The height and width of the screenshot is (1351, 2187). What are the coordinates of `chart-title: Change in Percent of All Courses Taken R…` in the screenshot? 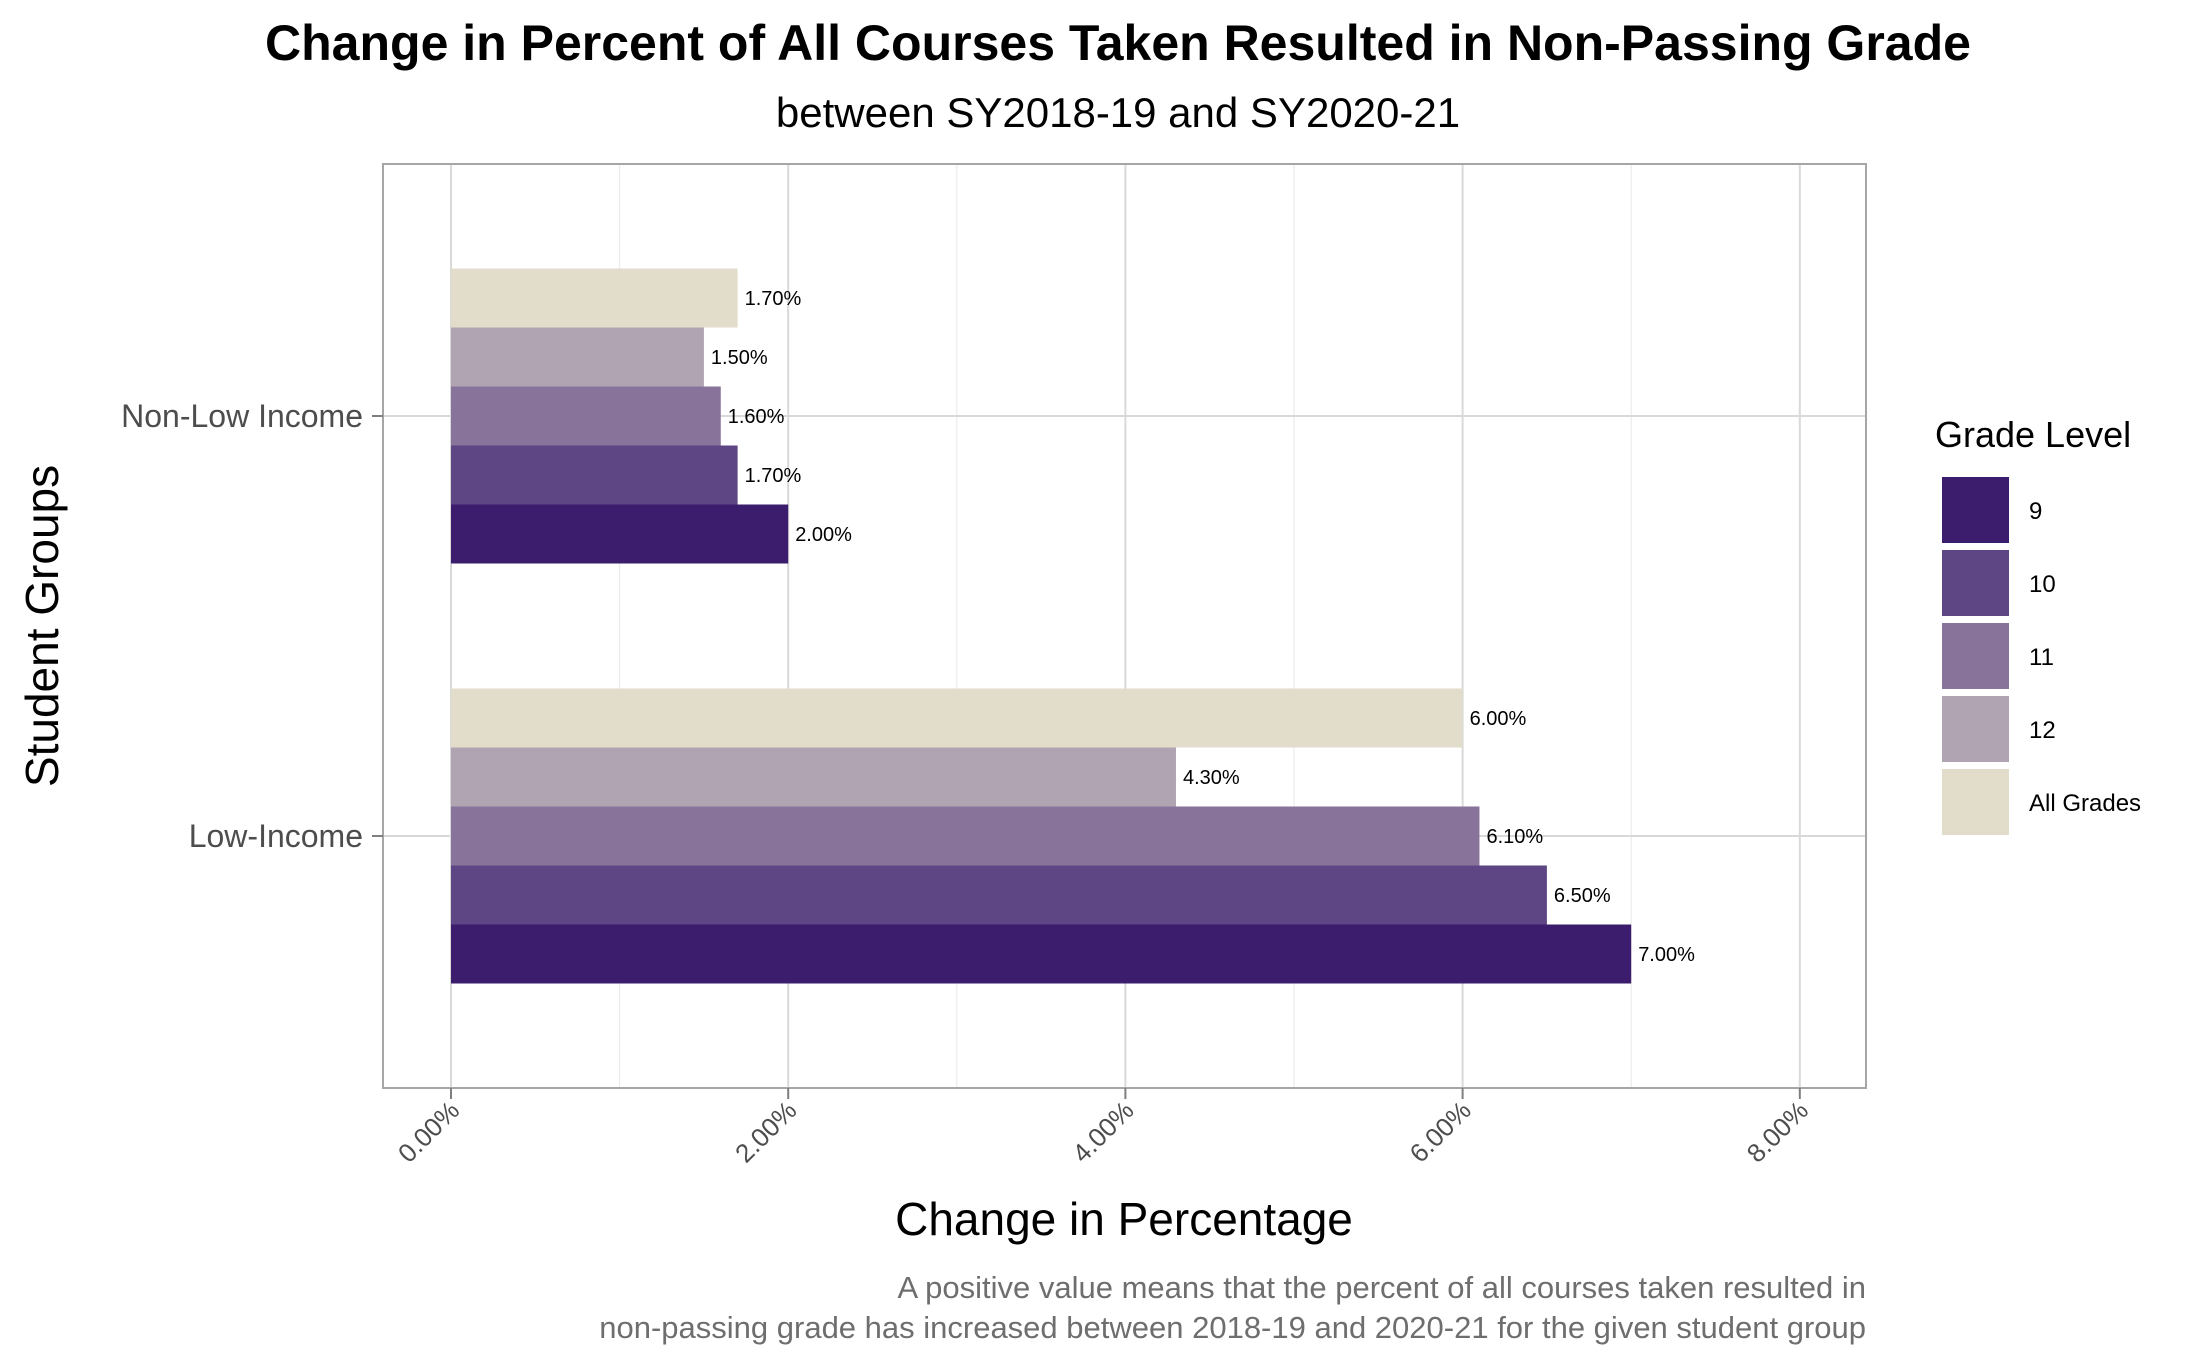 It's located at (1118, 43).